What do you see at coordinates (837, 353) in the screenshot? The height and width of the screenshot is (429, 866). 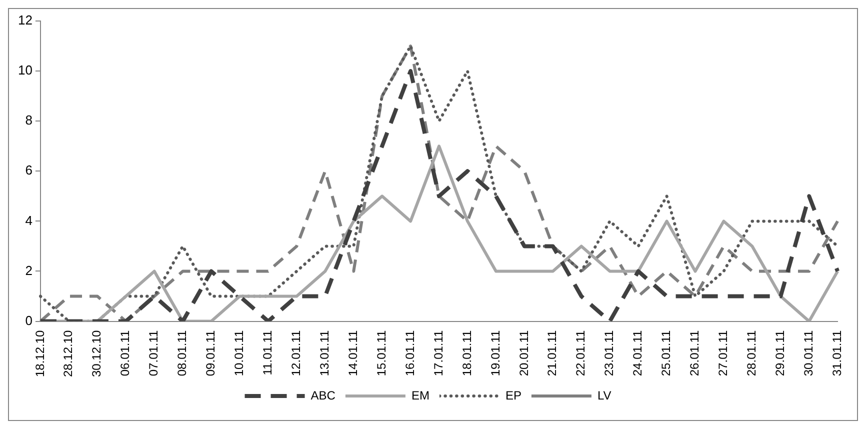 I see `x-tick-label: 31.01.11` at bounding box center [837, 353].